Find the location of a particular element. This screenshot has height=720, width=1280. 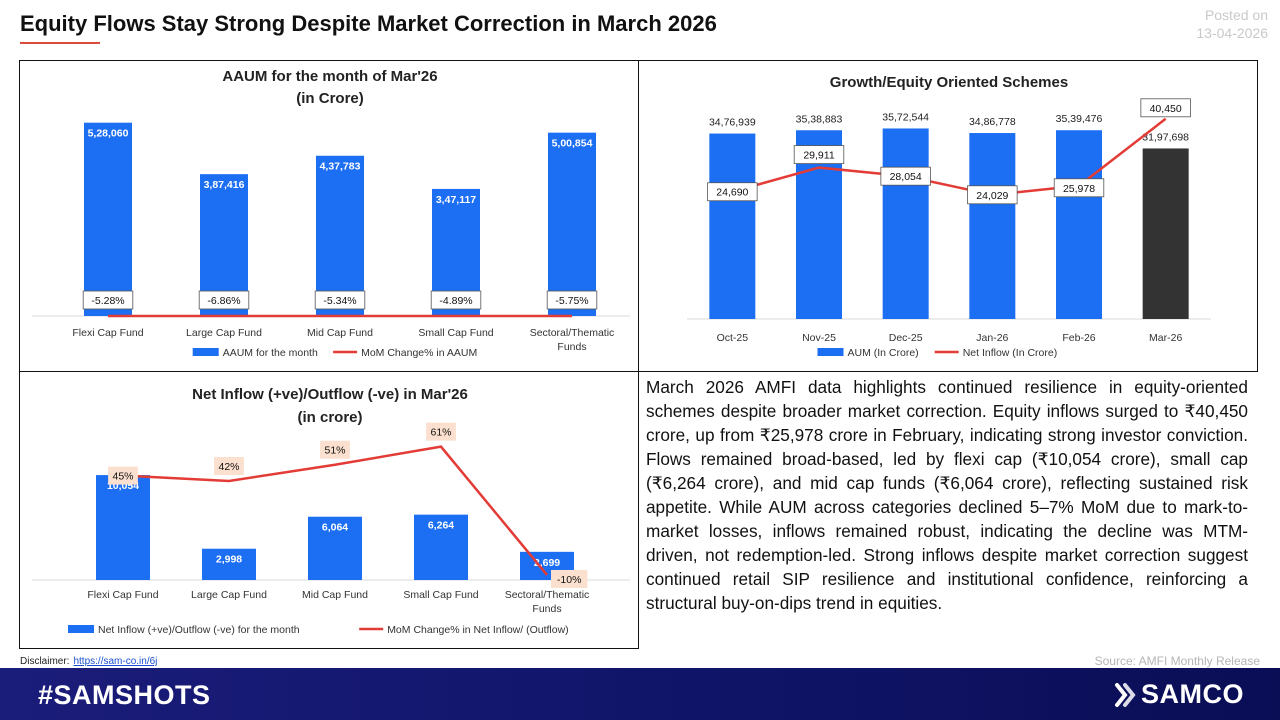

disclaimer: Disclaimer: https://sam-co.in/6j is located at coordinates (88, 661).